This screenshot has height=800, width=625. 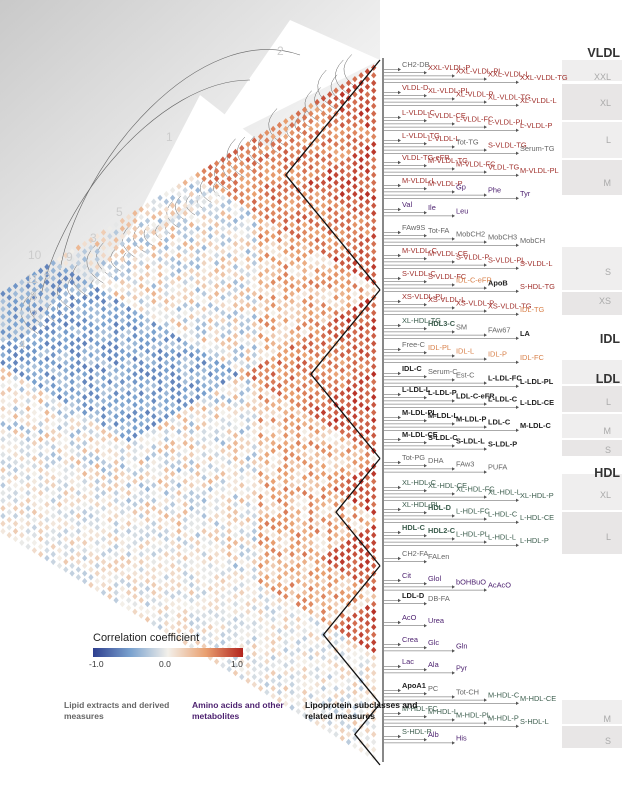 What do you see at coordinates (358, 512) in the screenshot?
I see `cluster-block-outline` at bounding box center [358, 512].